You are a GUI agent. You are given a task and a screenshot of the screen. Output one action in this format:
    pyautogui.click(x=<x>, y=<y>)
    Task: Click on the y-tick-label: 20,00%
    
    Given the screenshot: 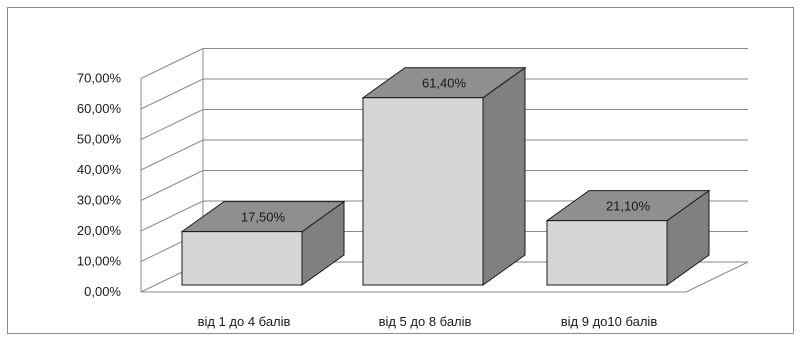 What is the action you would take?
    pyautogui.click(x=99, y=230)
    